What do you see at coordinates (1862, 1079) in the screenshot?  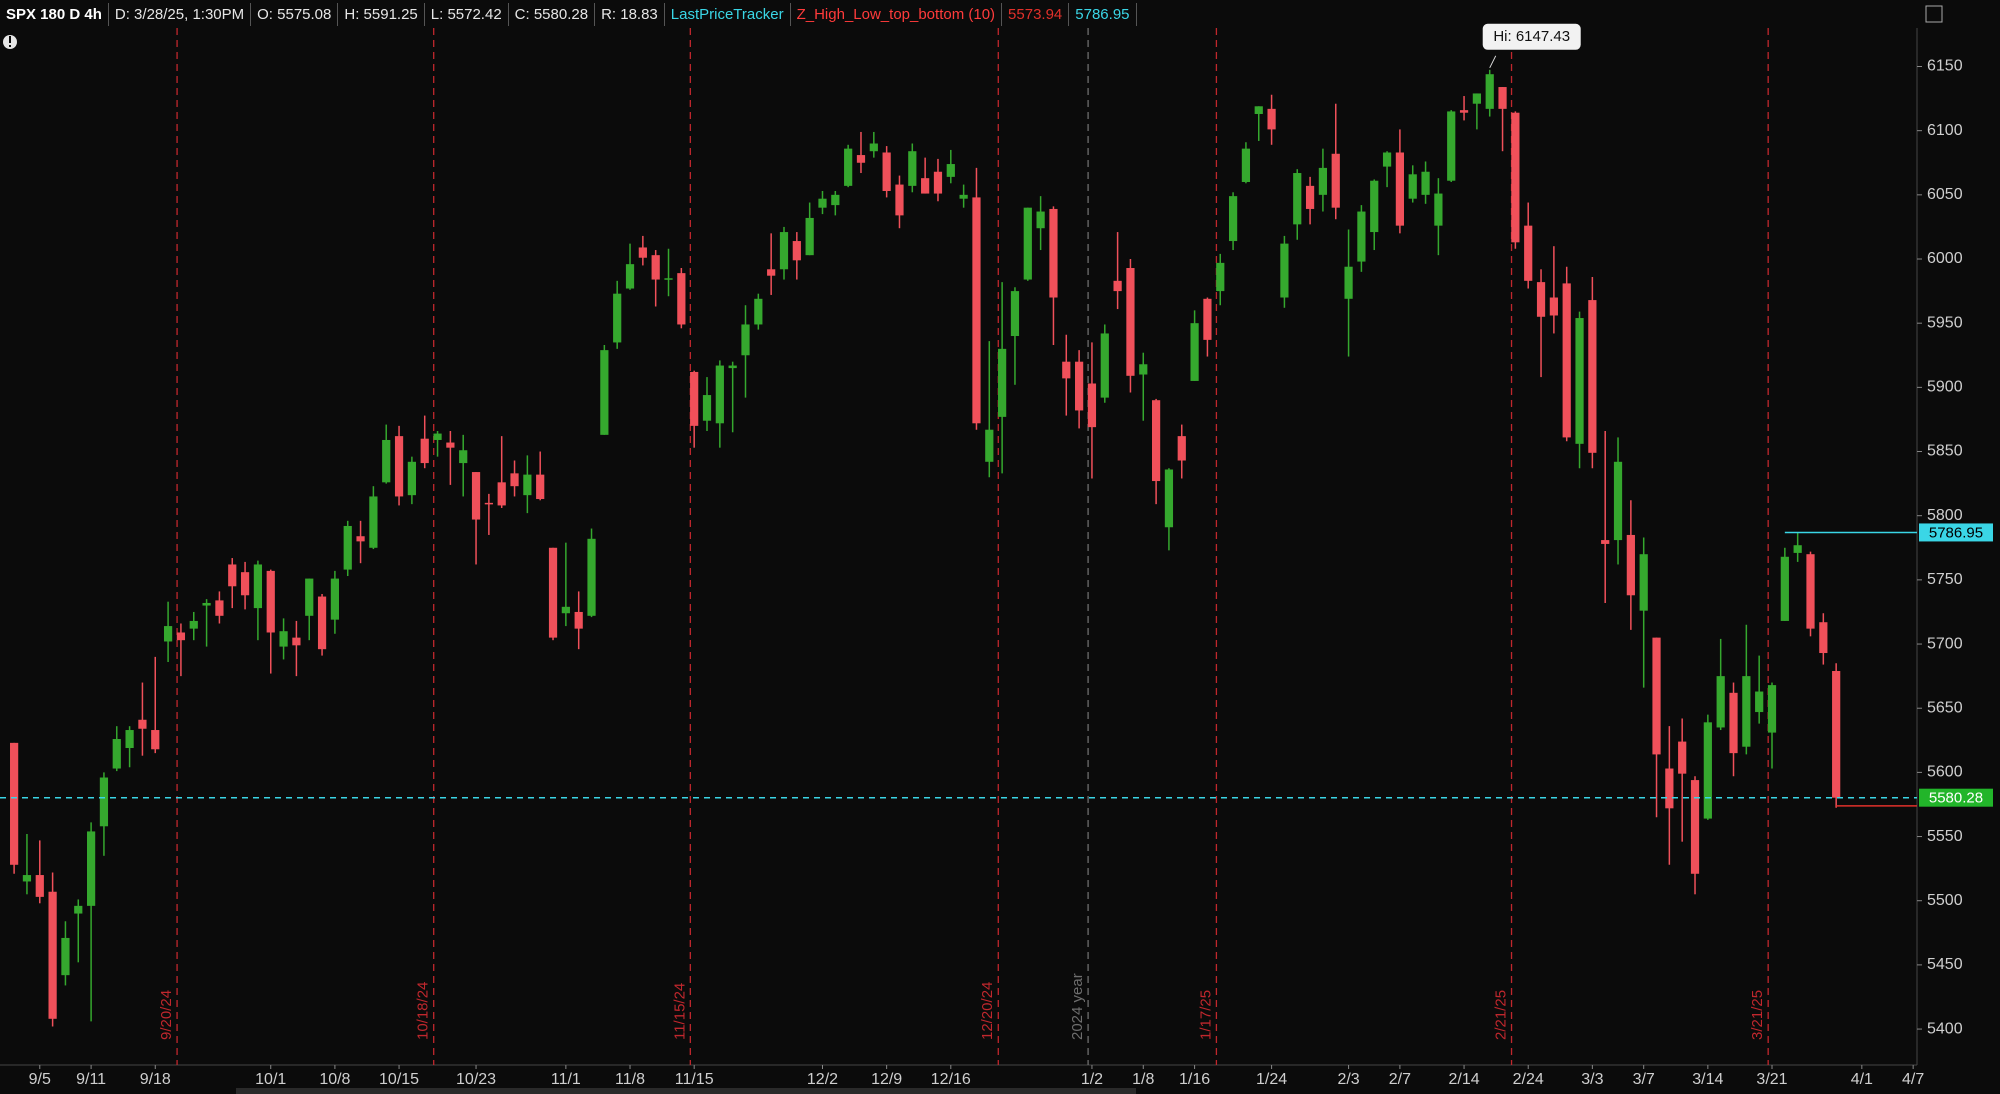 I see `x-tick-label: 4/1` at bounding box center [1862, 1079].